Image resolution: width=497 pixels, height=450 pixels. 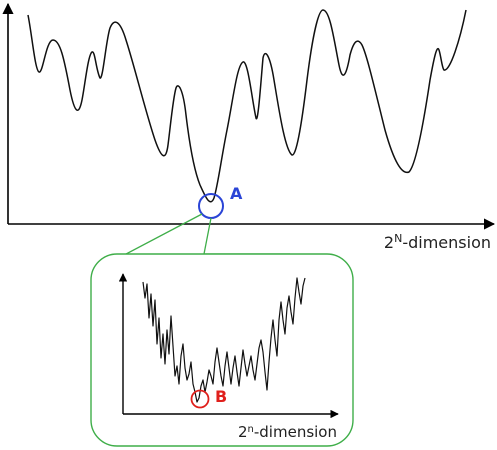 I want to click on minimum-a-marker, so click(x=211, y=206).